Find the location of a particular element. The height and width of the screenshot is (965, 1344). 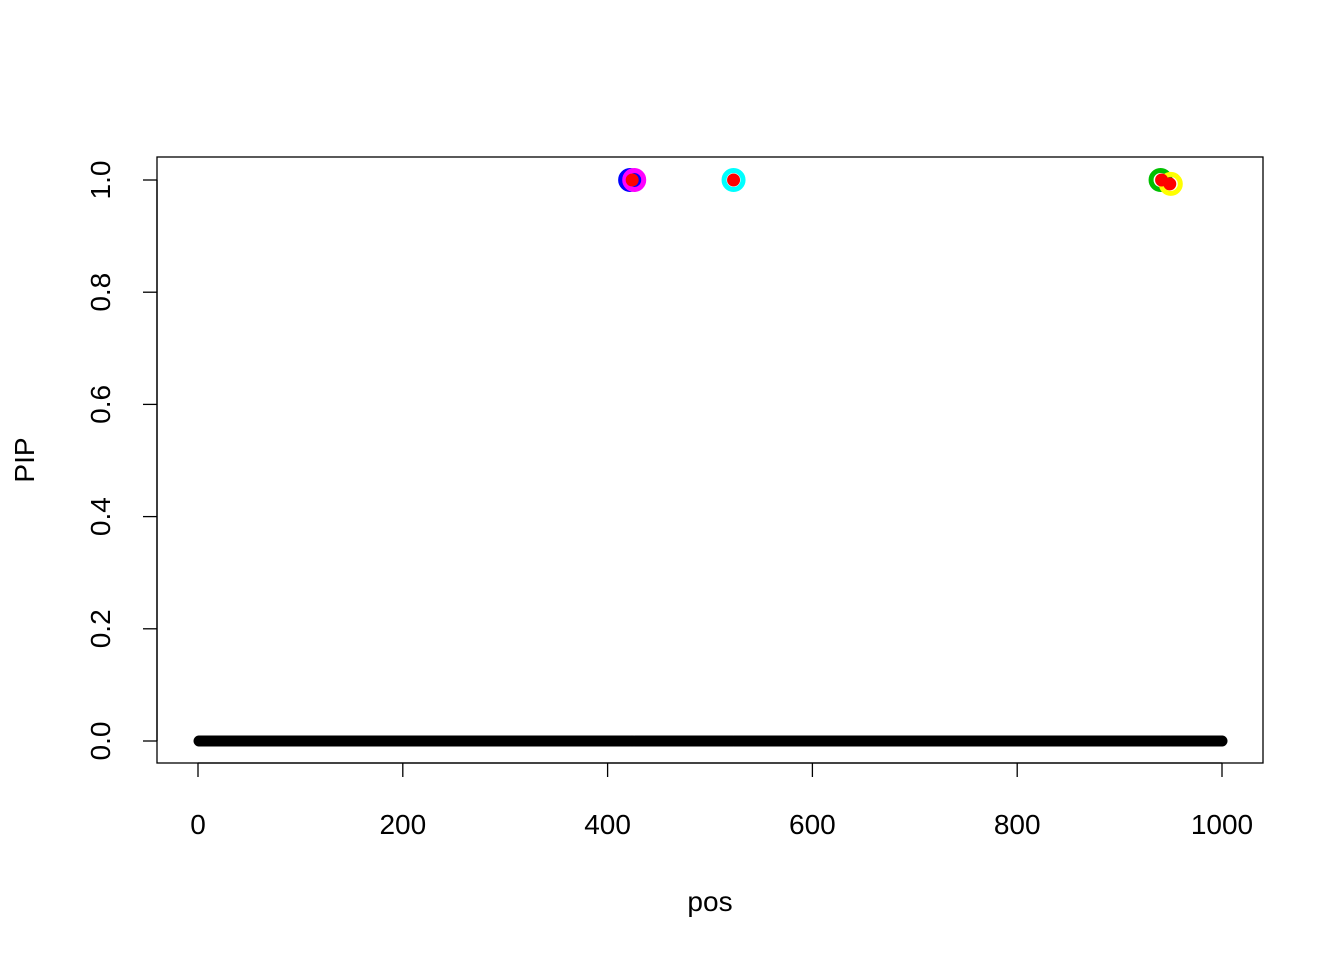

y-tick-label: 0.8 is located at coordinates (100, 292).